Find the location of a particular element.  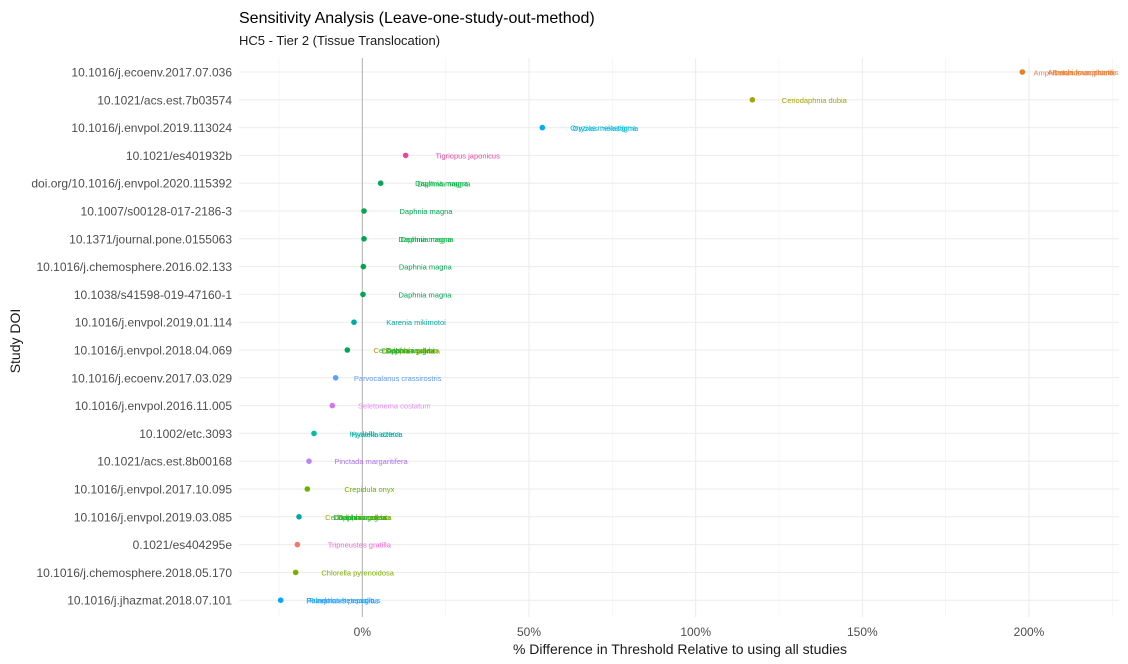

species-label: Palaemonetes pugio is located at coordinates (340, 600).